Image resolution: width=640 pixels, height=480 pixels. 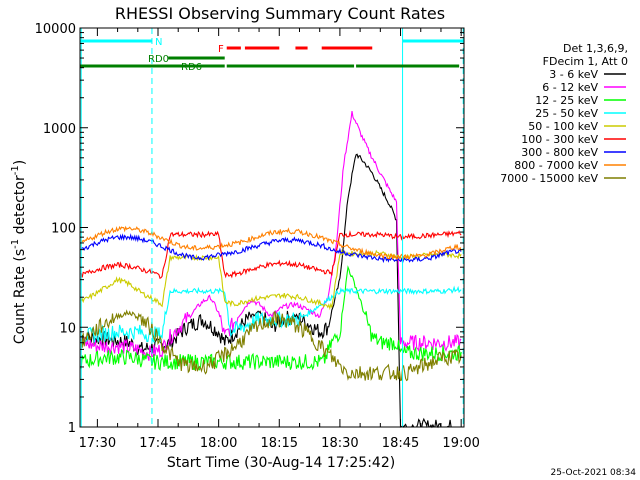 I want to click on x-tick-label: 18:00, so click(x=218, y=443).